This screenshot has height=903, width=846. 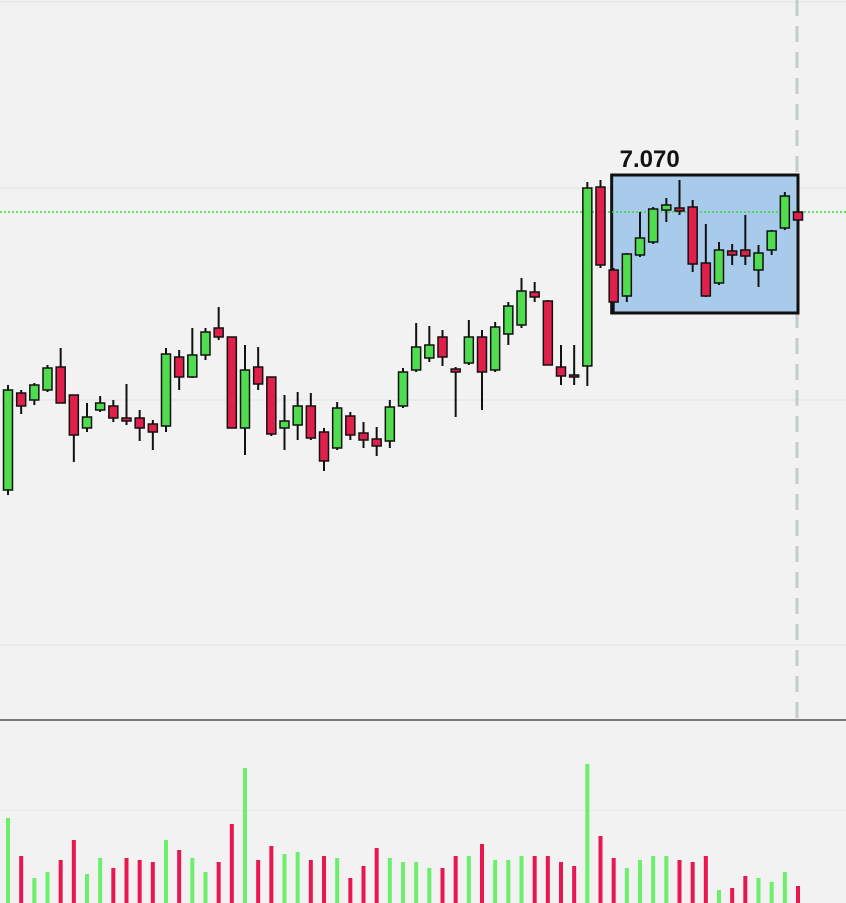 What do you see at coordinates (403, 833) in the screenshot?
I see `volume-panel` at bounding box center [403, 833].